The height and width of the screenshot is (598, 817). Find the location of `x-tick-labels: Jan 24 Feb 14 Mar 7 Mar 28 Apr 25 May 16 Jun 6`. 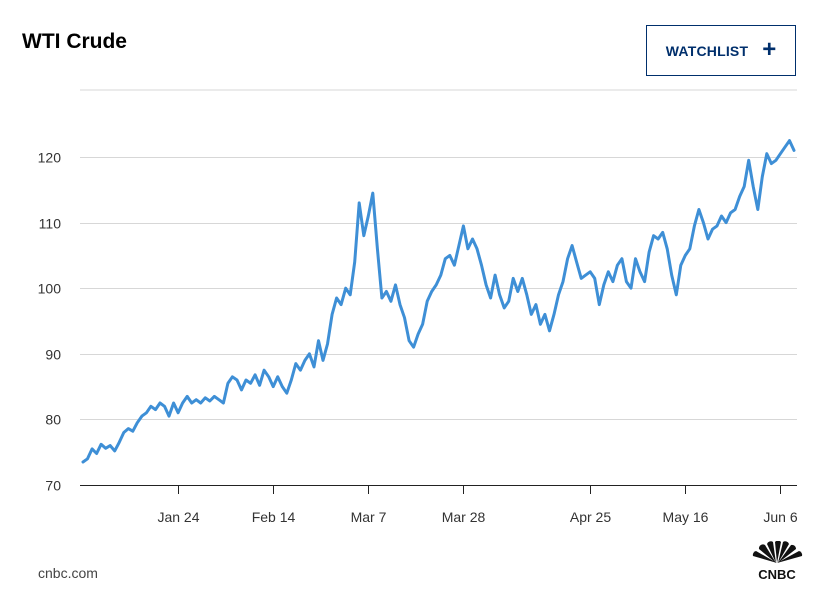

x-tick-labels: Jan 24 Feb 14 Mar 7 Mar 28 Apr 25 May 16 Jun 6 is located at coordinates (477, 517).